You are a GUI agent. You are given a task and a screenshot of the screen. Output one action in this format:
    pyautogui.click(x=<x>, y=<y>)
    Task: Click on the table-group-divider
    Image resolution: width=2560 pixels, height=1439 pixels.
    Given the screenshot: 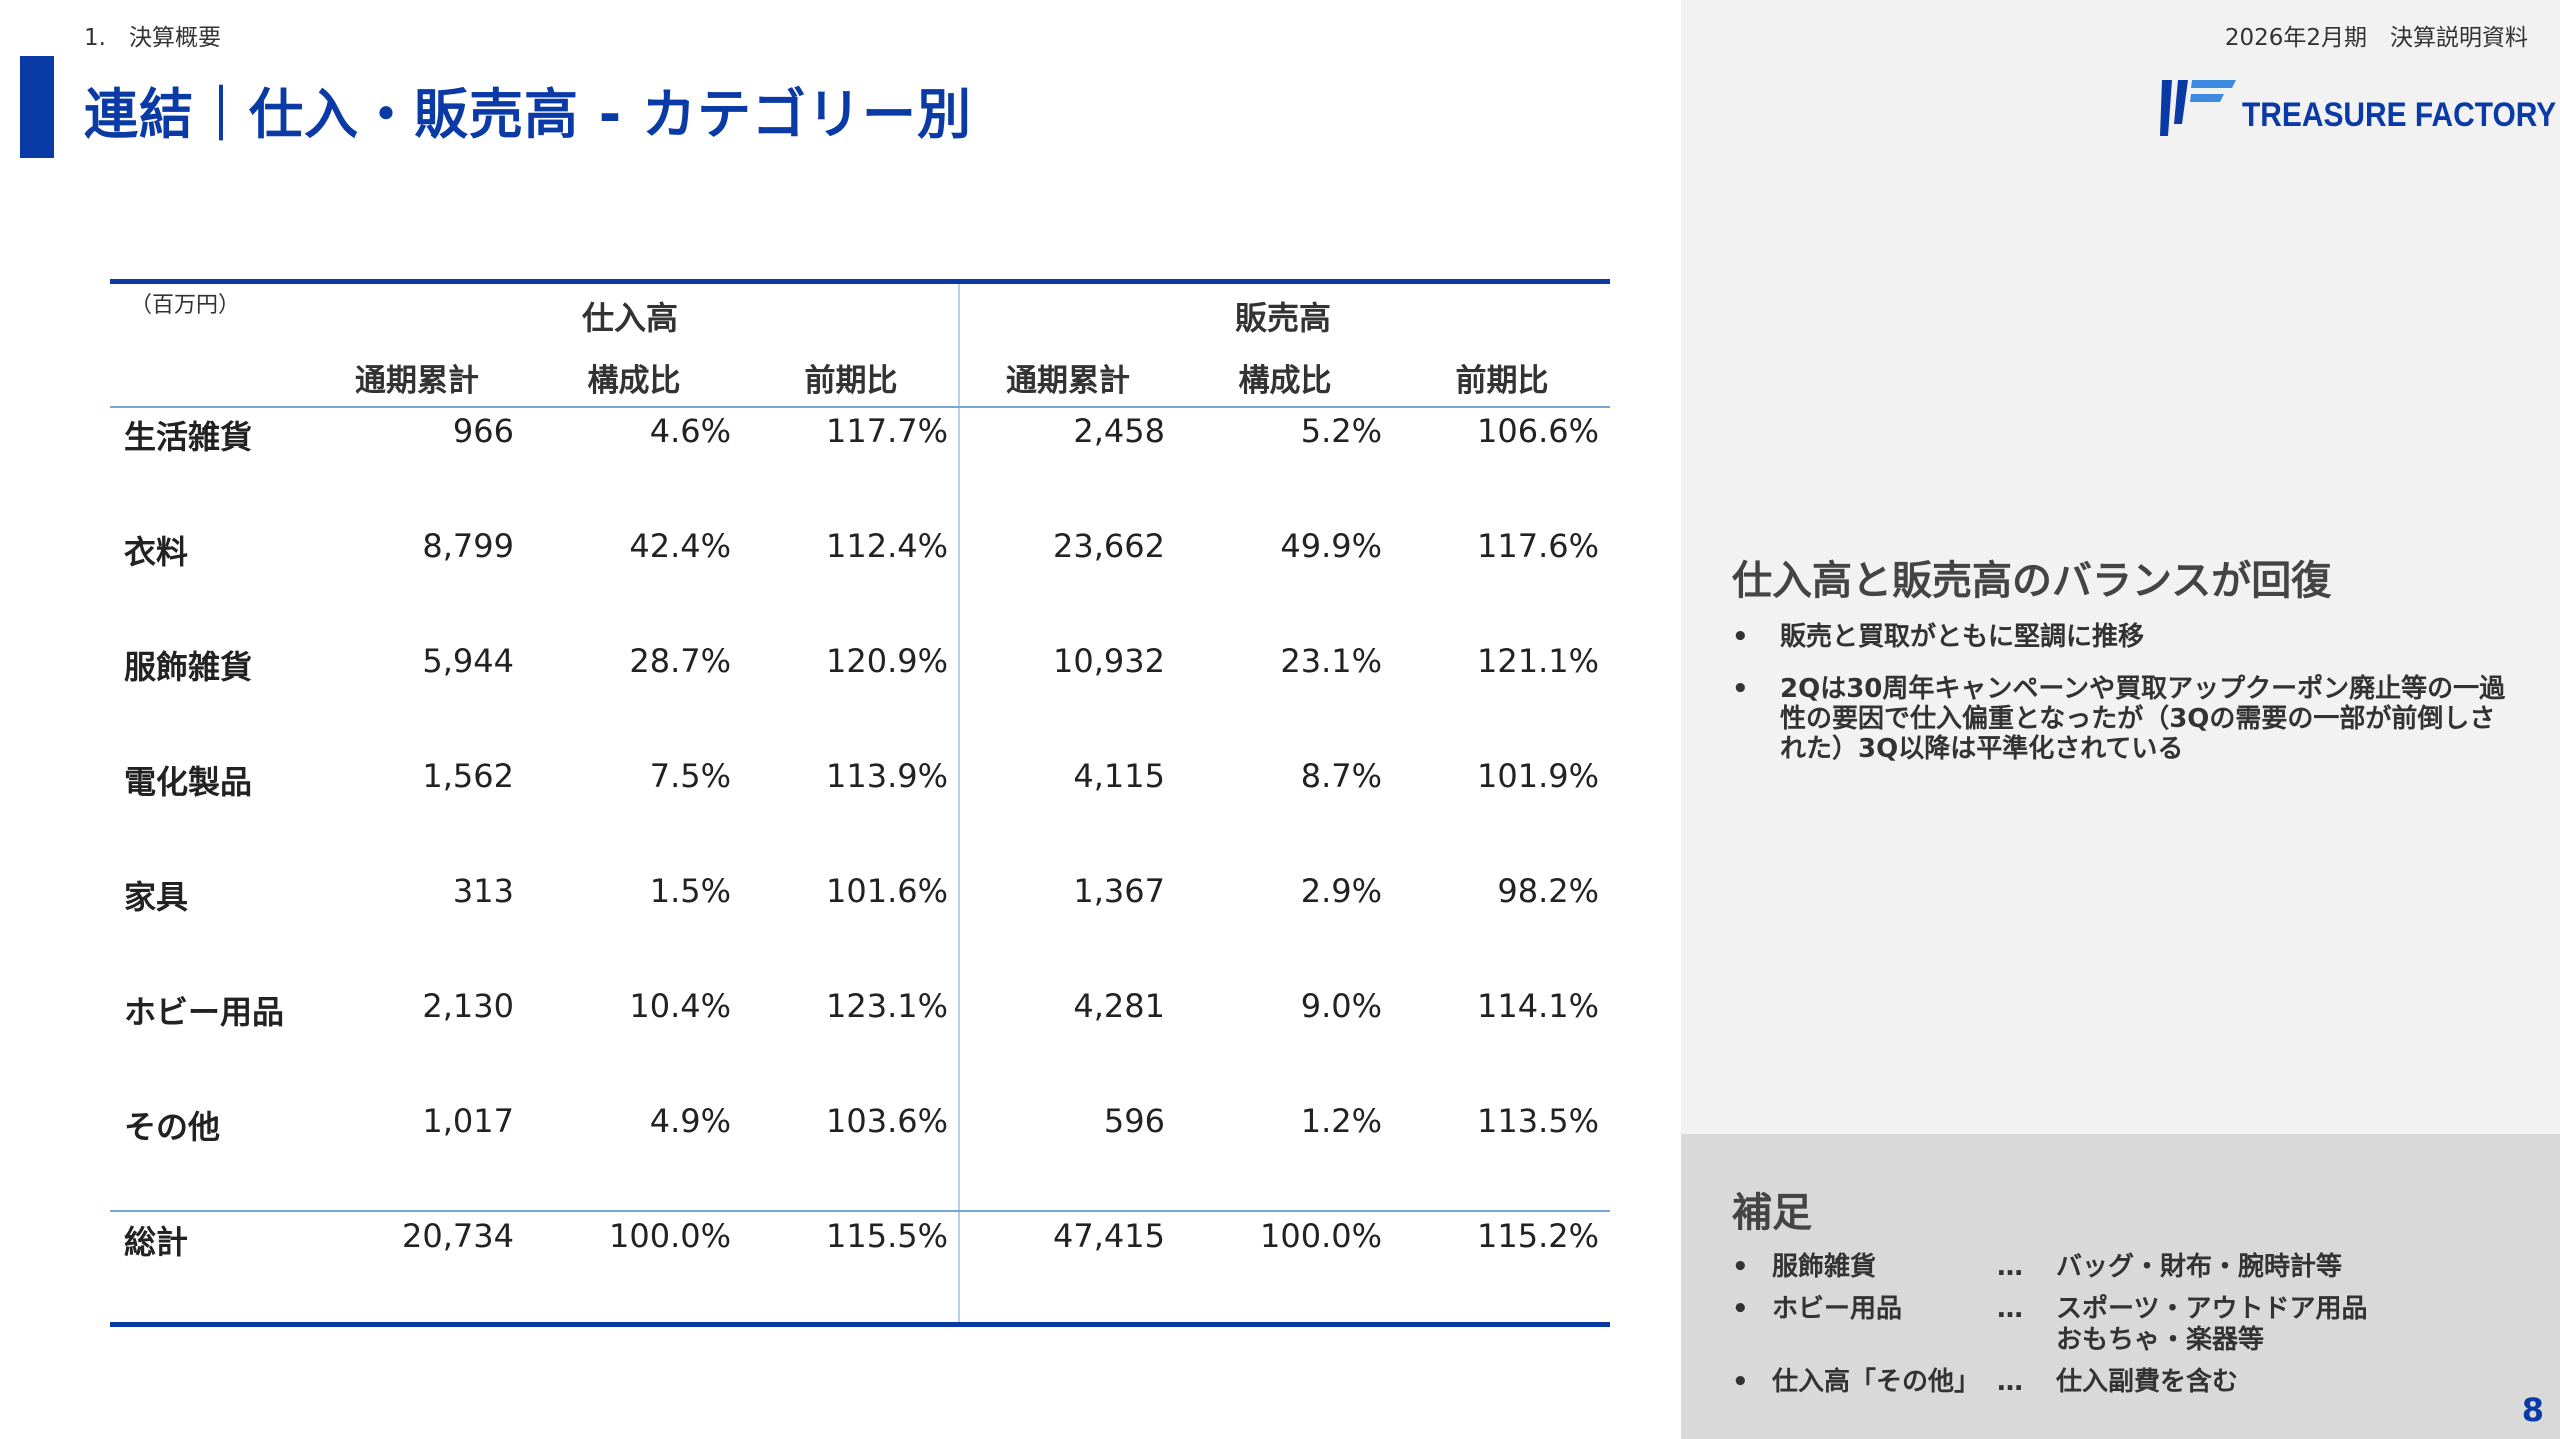 What is the action you would take?
    pyautogui.click(x=959, y=803)
    